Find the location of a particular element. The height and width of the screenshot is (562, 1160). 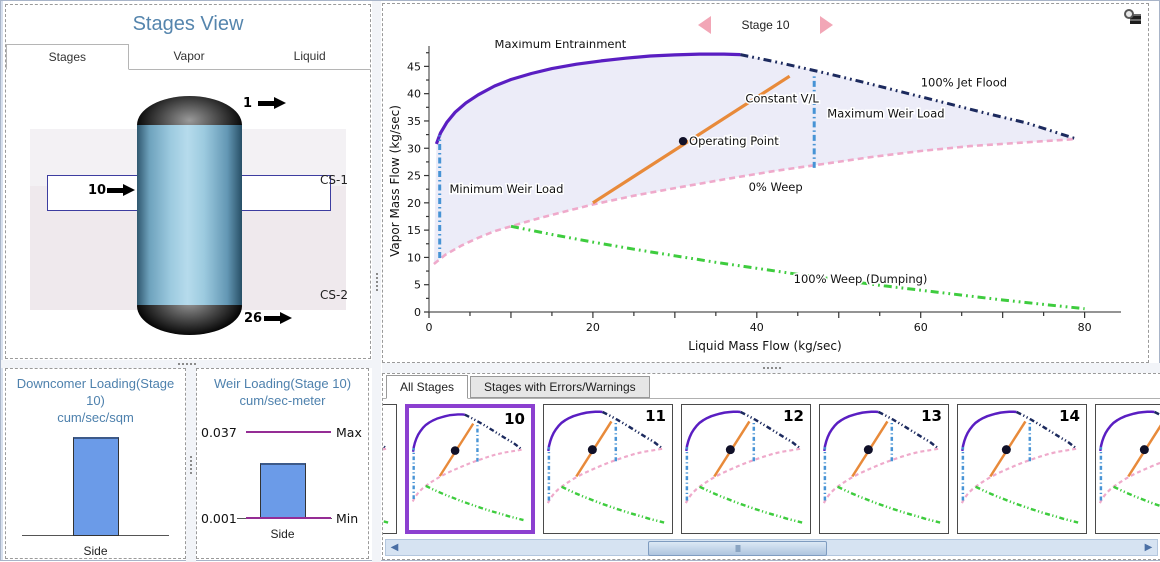

stage-thumbnail-14: 14 is located at coordinates (1022, 469).